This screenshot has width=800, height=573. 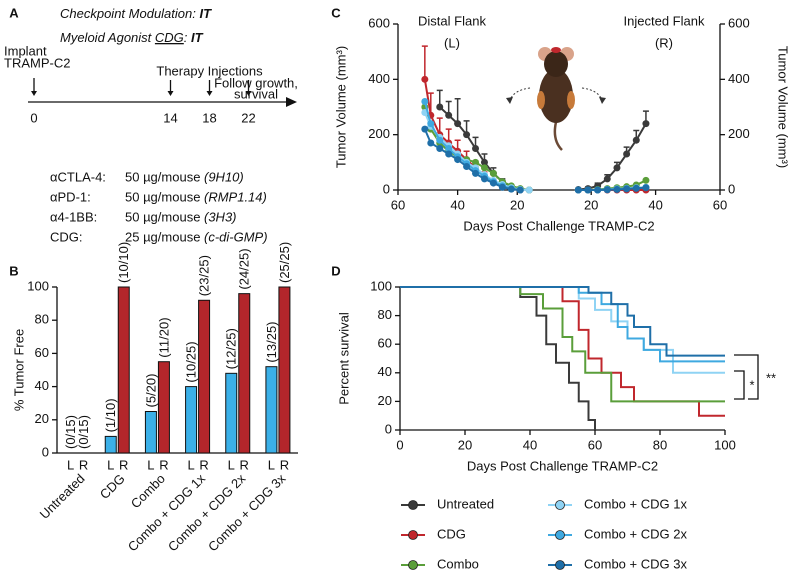 I want to click on value-label: (0/15), so click(x=83, y=432).